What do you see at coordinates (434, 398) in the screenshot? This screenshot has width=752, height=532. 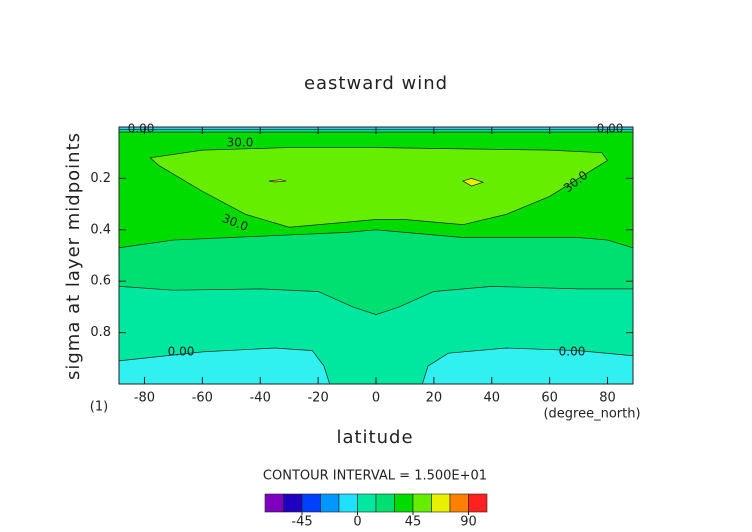 I see `x-tick-label: 20` at bounding box center [434, 398].